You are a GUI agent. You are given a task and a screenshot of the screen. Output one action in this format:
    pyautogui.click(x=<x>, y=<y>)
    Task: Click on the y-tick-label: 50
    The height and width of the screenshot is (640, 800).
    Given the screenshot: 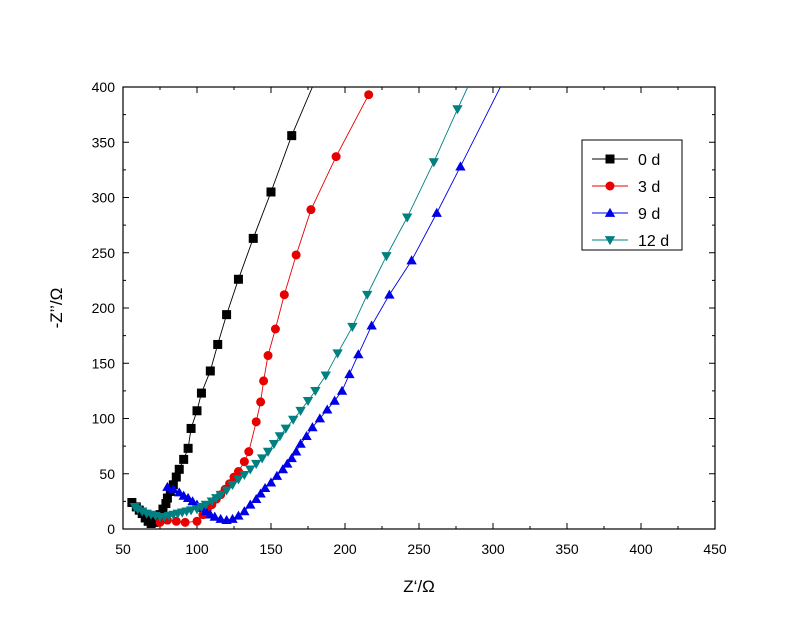 What is the action you would take?
    pyautogui.click(x=107, y=474)
    